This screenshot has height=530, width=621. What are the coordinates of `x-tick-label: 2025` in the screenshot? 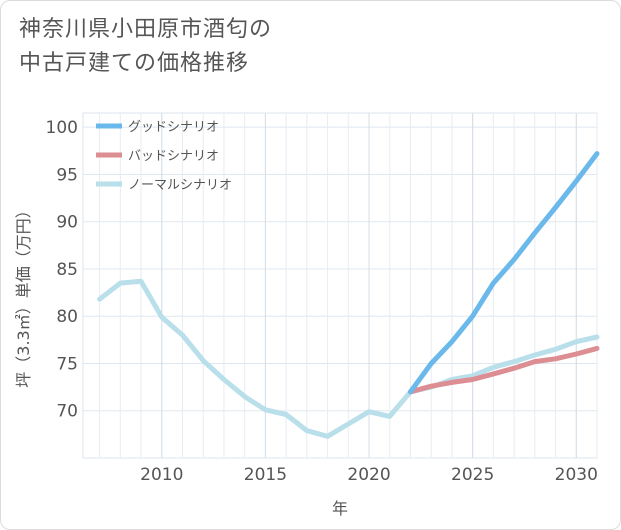 It's located at (472, 475).